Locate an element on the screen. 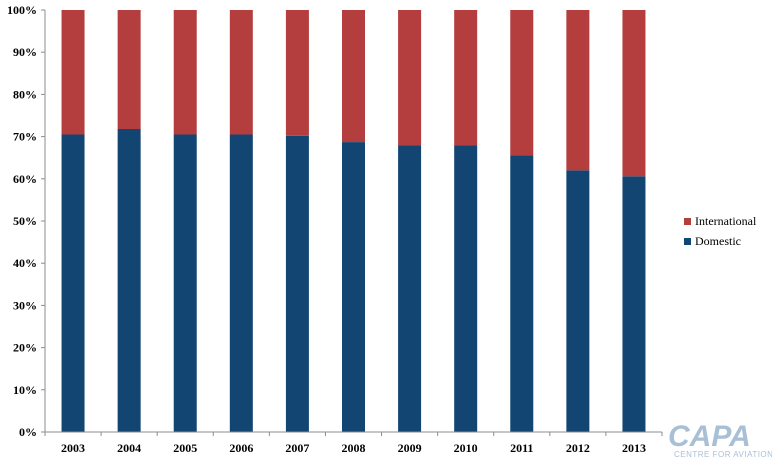 This screenshot has height=462, width=772. bar-domestic-2006 is located at coordinates (241, 283).